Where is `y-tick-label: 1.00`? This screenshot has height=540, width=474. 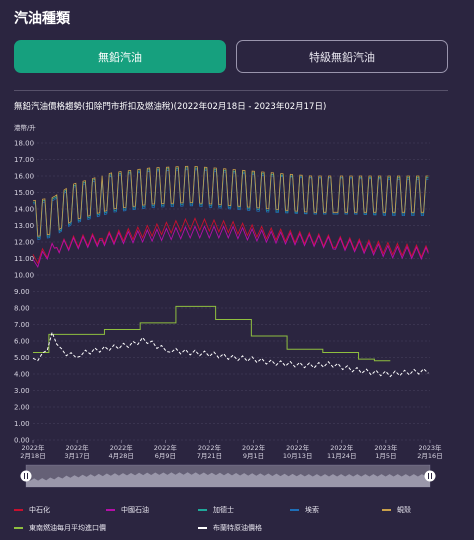
y-tick-label: 1.00 is located at coordinates (22, 424).